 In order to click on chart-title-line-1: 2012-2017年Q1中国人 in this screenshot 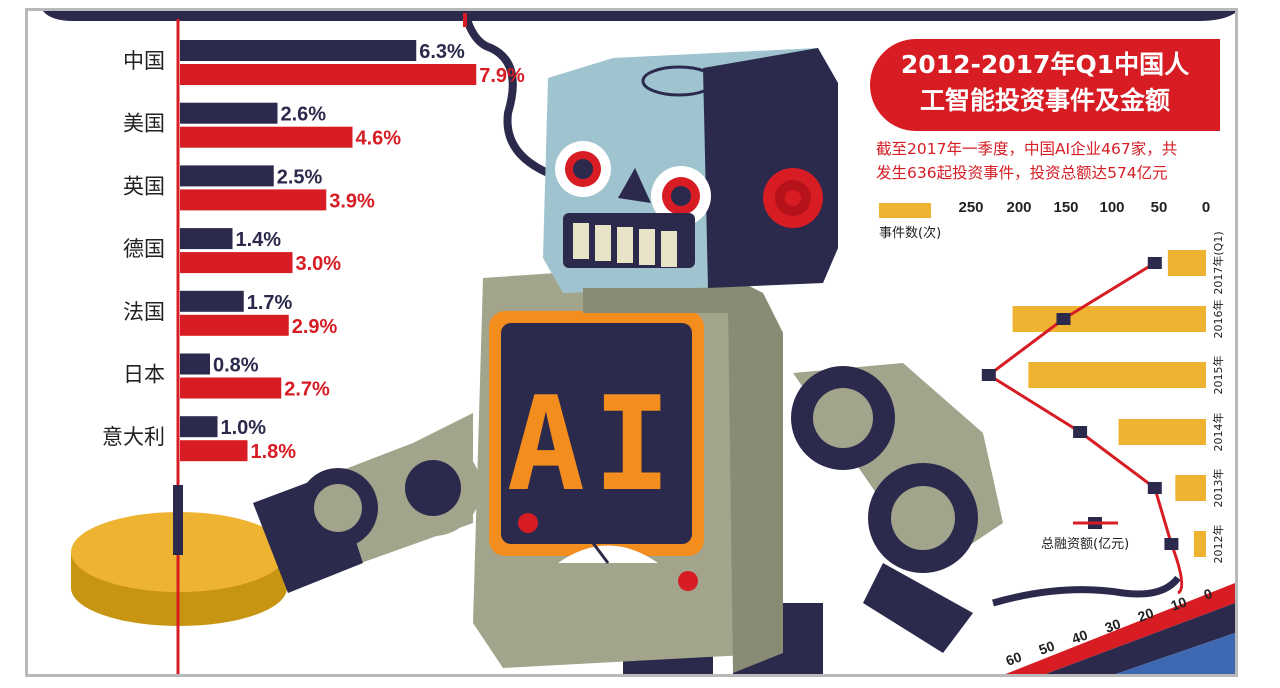, I will do `click(1045, 64)`.